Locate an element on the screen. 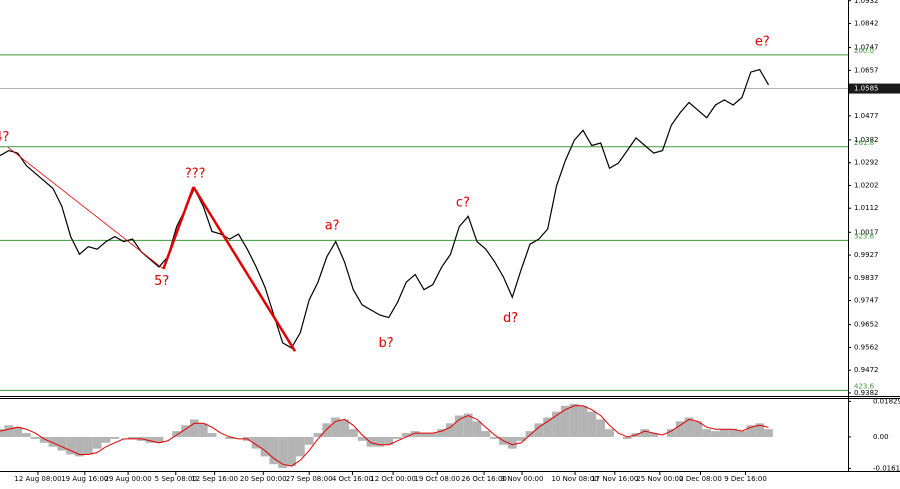 Image resolution: width=900 pixels, height=489 pixels. y-tick-label: 1.0477 is located at coordinates (866, 116).